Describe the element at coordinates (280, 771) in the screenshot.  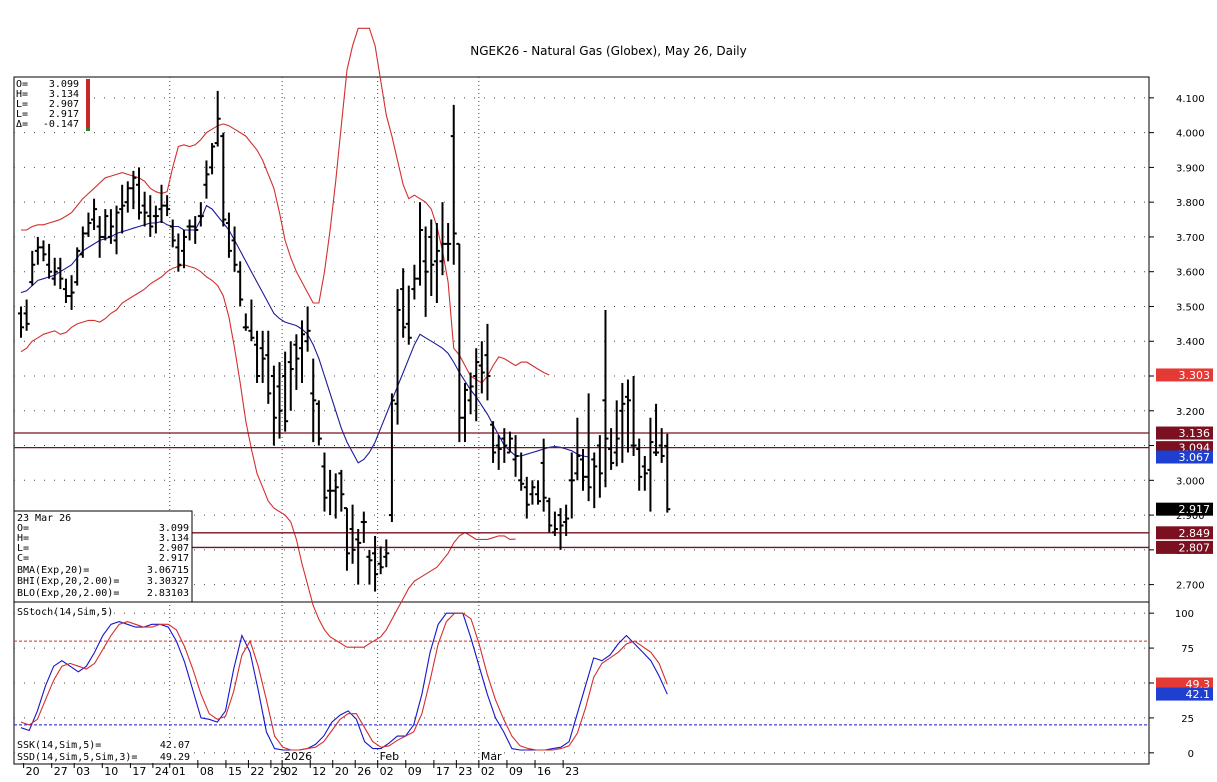
I see `x-tick-label: 29` at that location.